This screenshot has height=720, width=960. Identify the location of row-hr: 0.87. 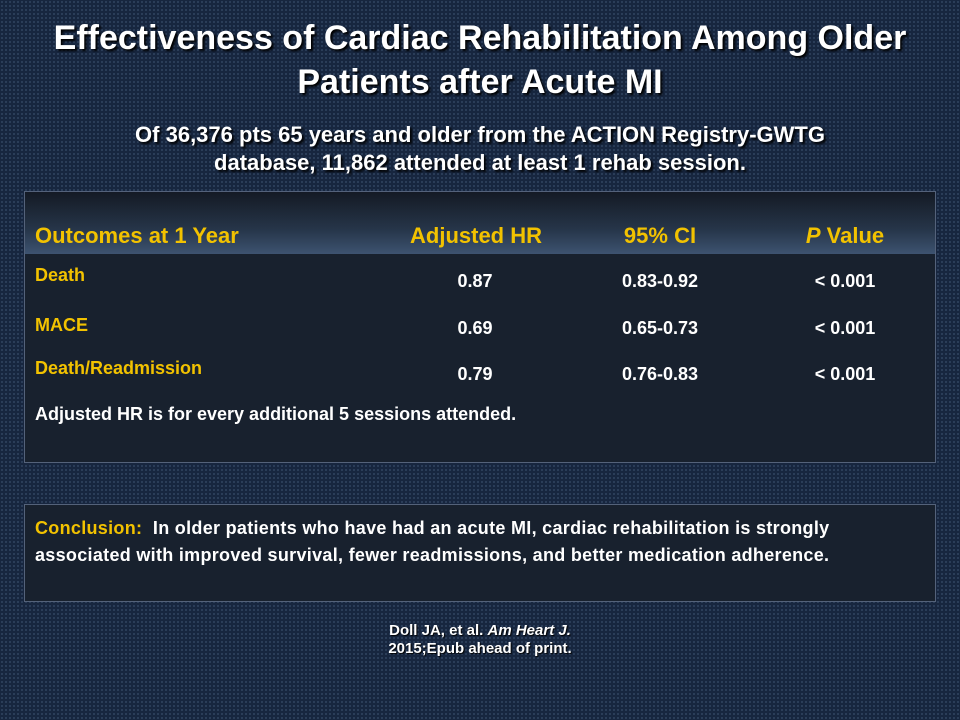
(475, 281).